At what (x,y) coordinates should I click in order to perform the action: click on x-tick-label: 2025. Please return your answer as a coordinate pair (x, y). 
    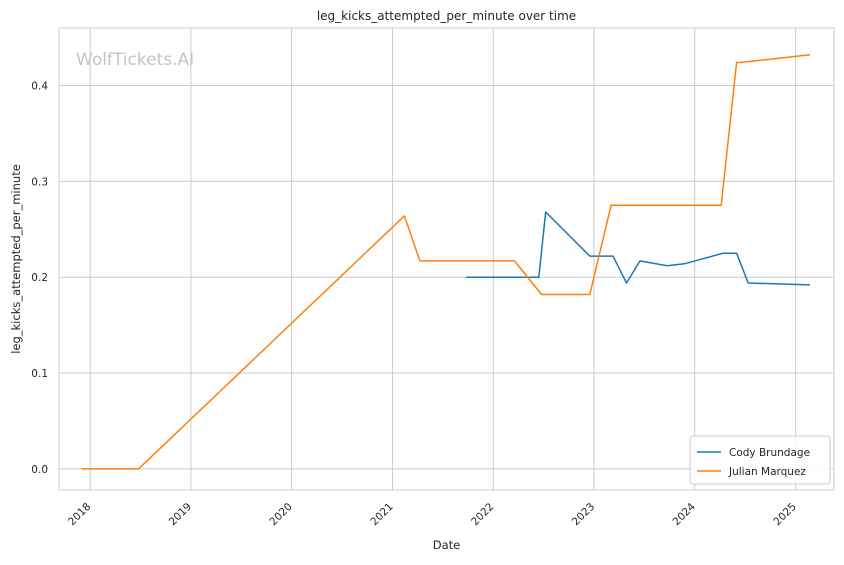
    Looking at the image, I should click on (784, 514).